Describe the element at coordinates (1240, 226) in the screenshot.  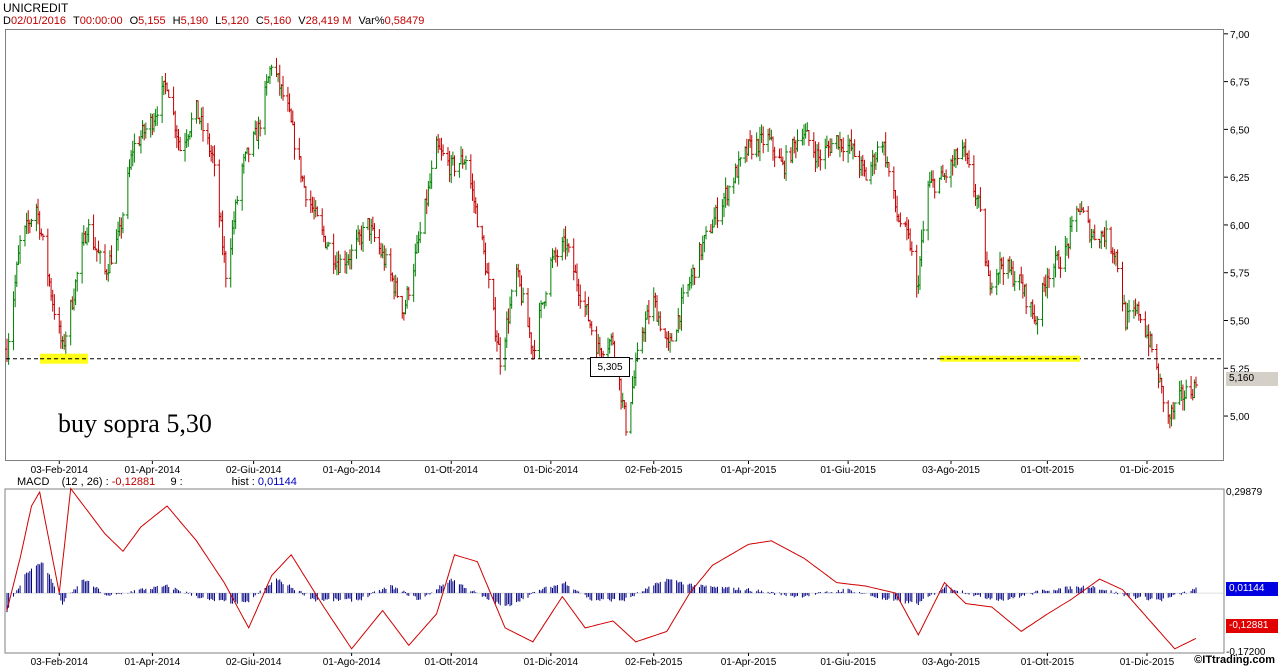
I see `y-tick-label: 6,00` at that location.